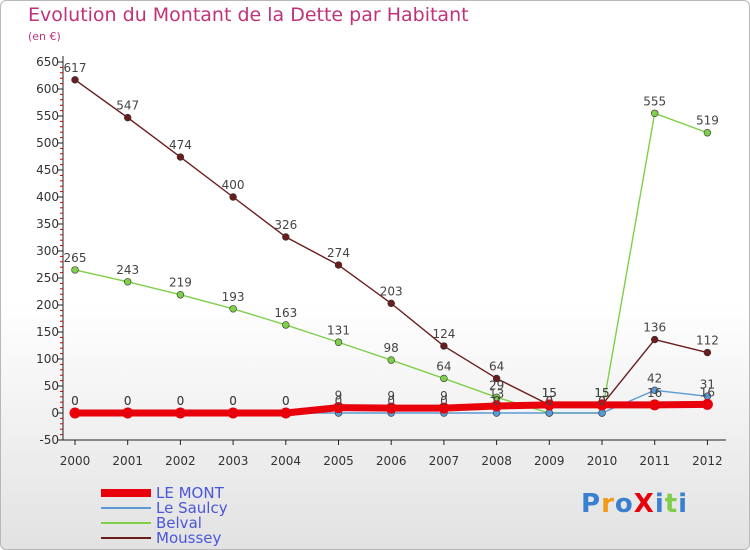 This screenshot has width=750, height=550. What do you see at coordinates (55, 413) in the screenshot?
I see `y-tick-label: 0` at bounding box center [55, 413].